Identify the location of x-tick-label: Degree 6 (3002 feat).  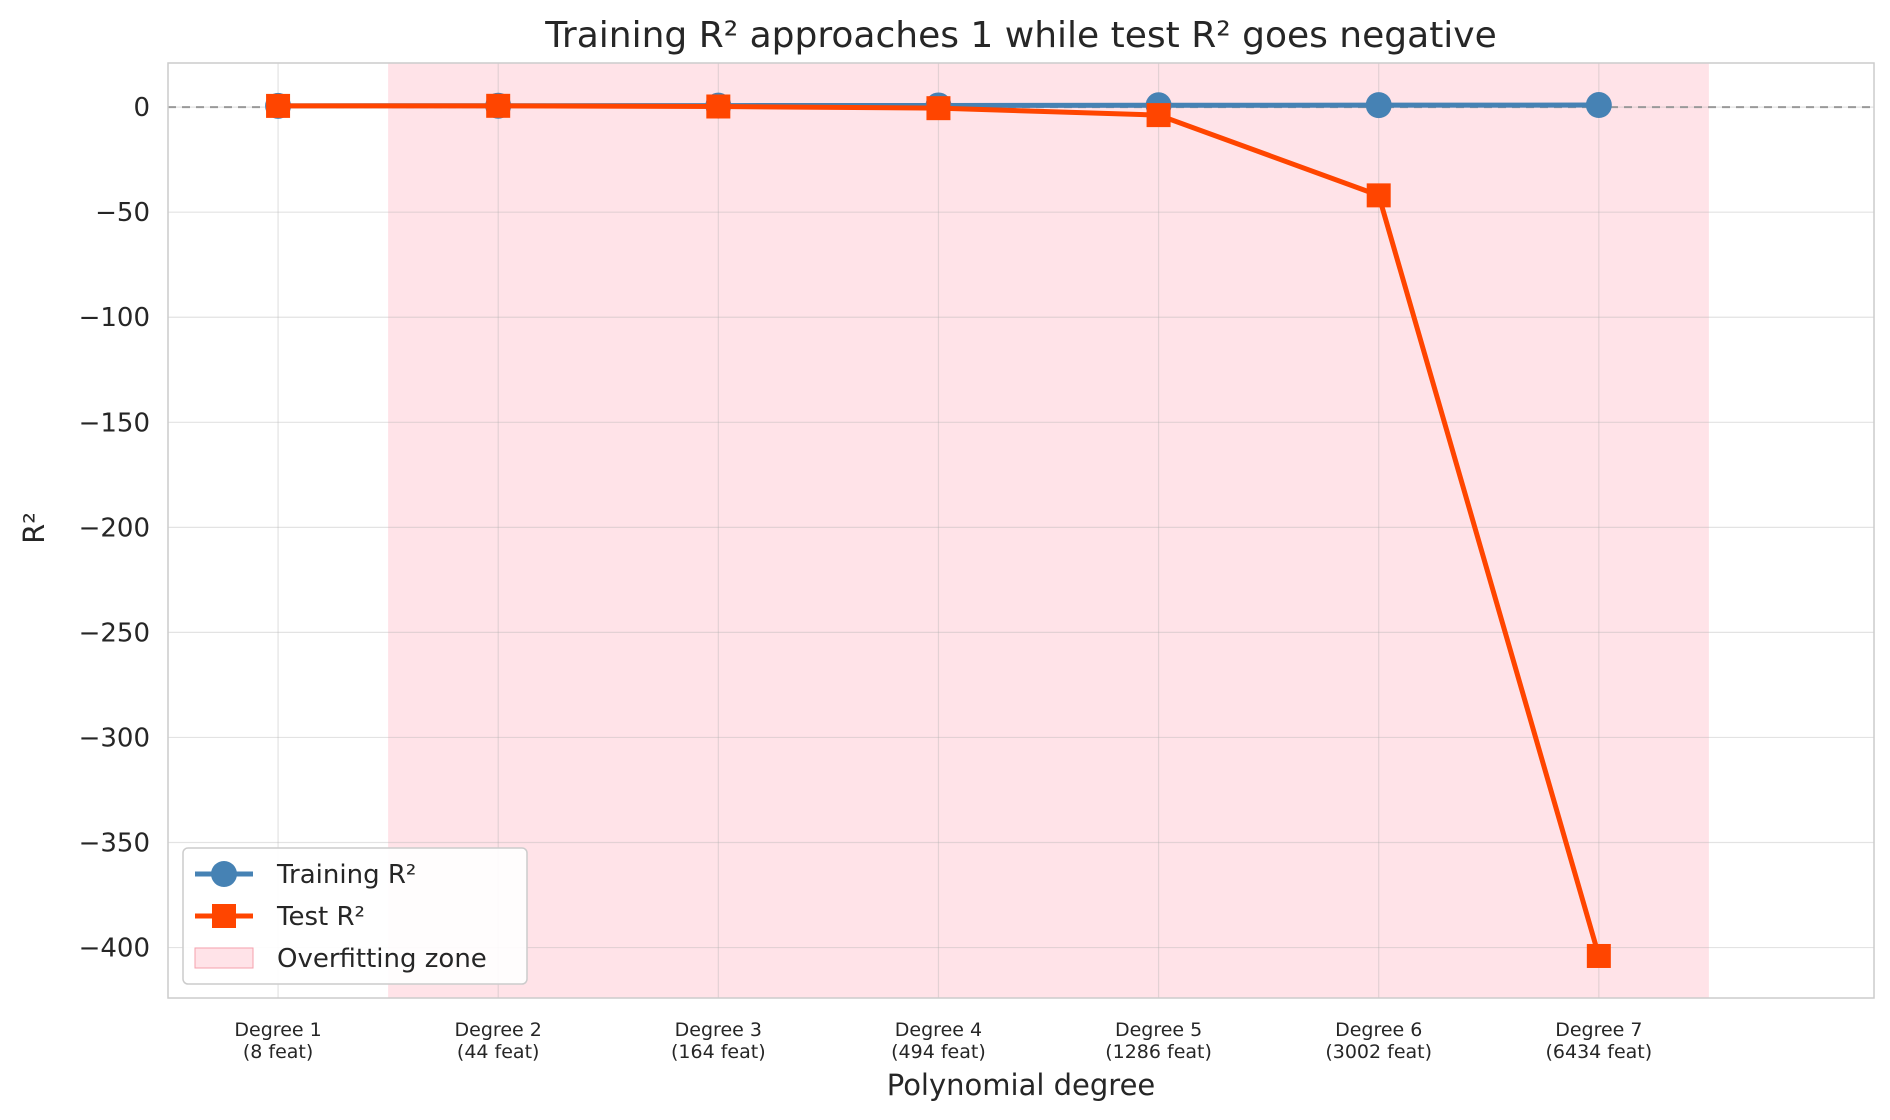
(1378, 1041).